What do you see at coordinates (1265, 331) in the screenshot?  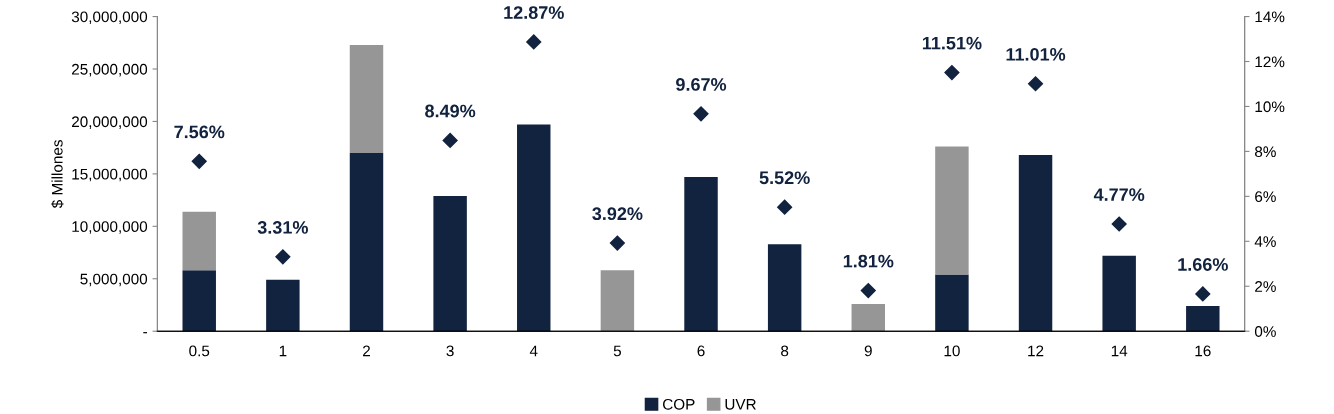 I see `y2-tick-label: 0%` at bounding box center [1265, 331].